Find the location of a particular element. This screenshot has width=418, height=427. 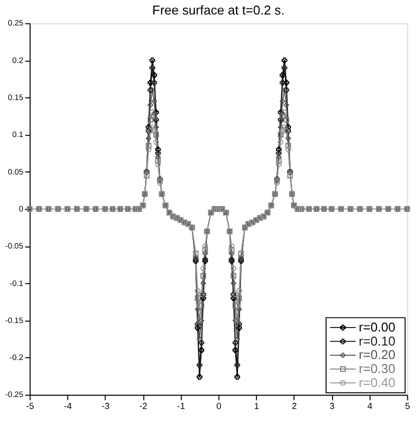

chart-title: Free surface at t=0.2 s. is located at coordinates (218, 10).